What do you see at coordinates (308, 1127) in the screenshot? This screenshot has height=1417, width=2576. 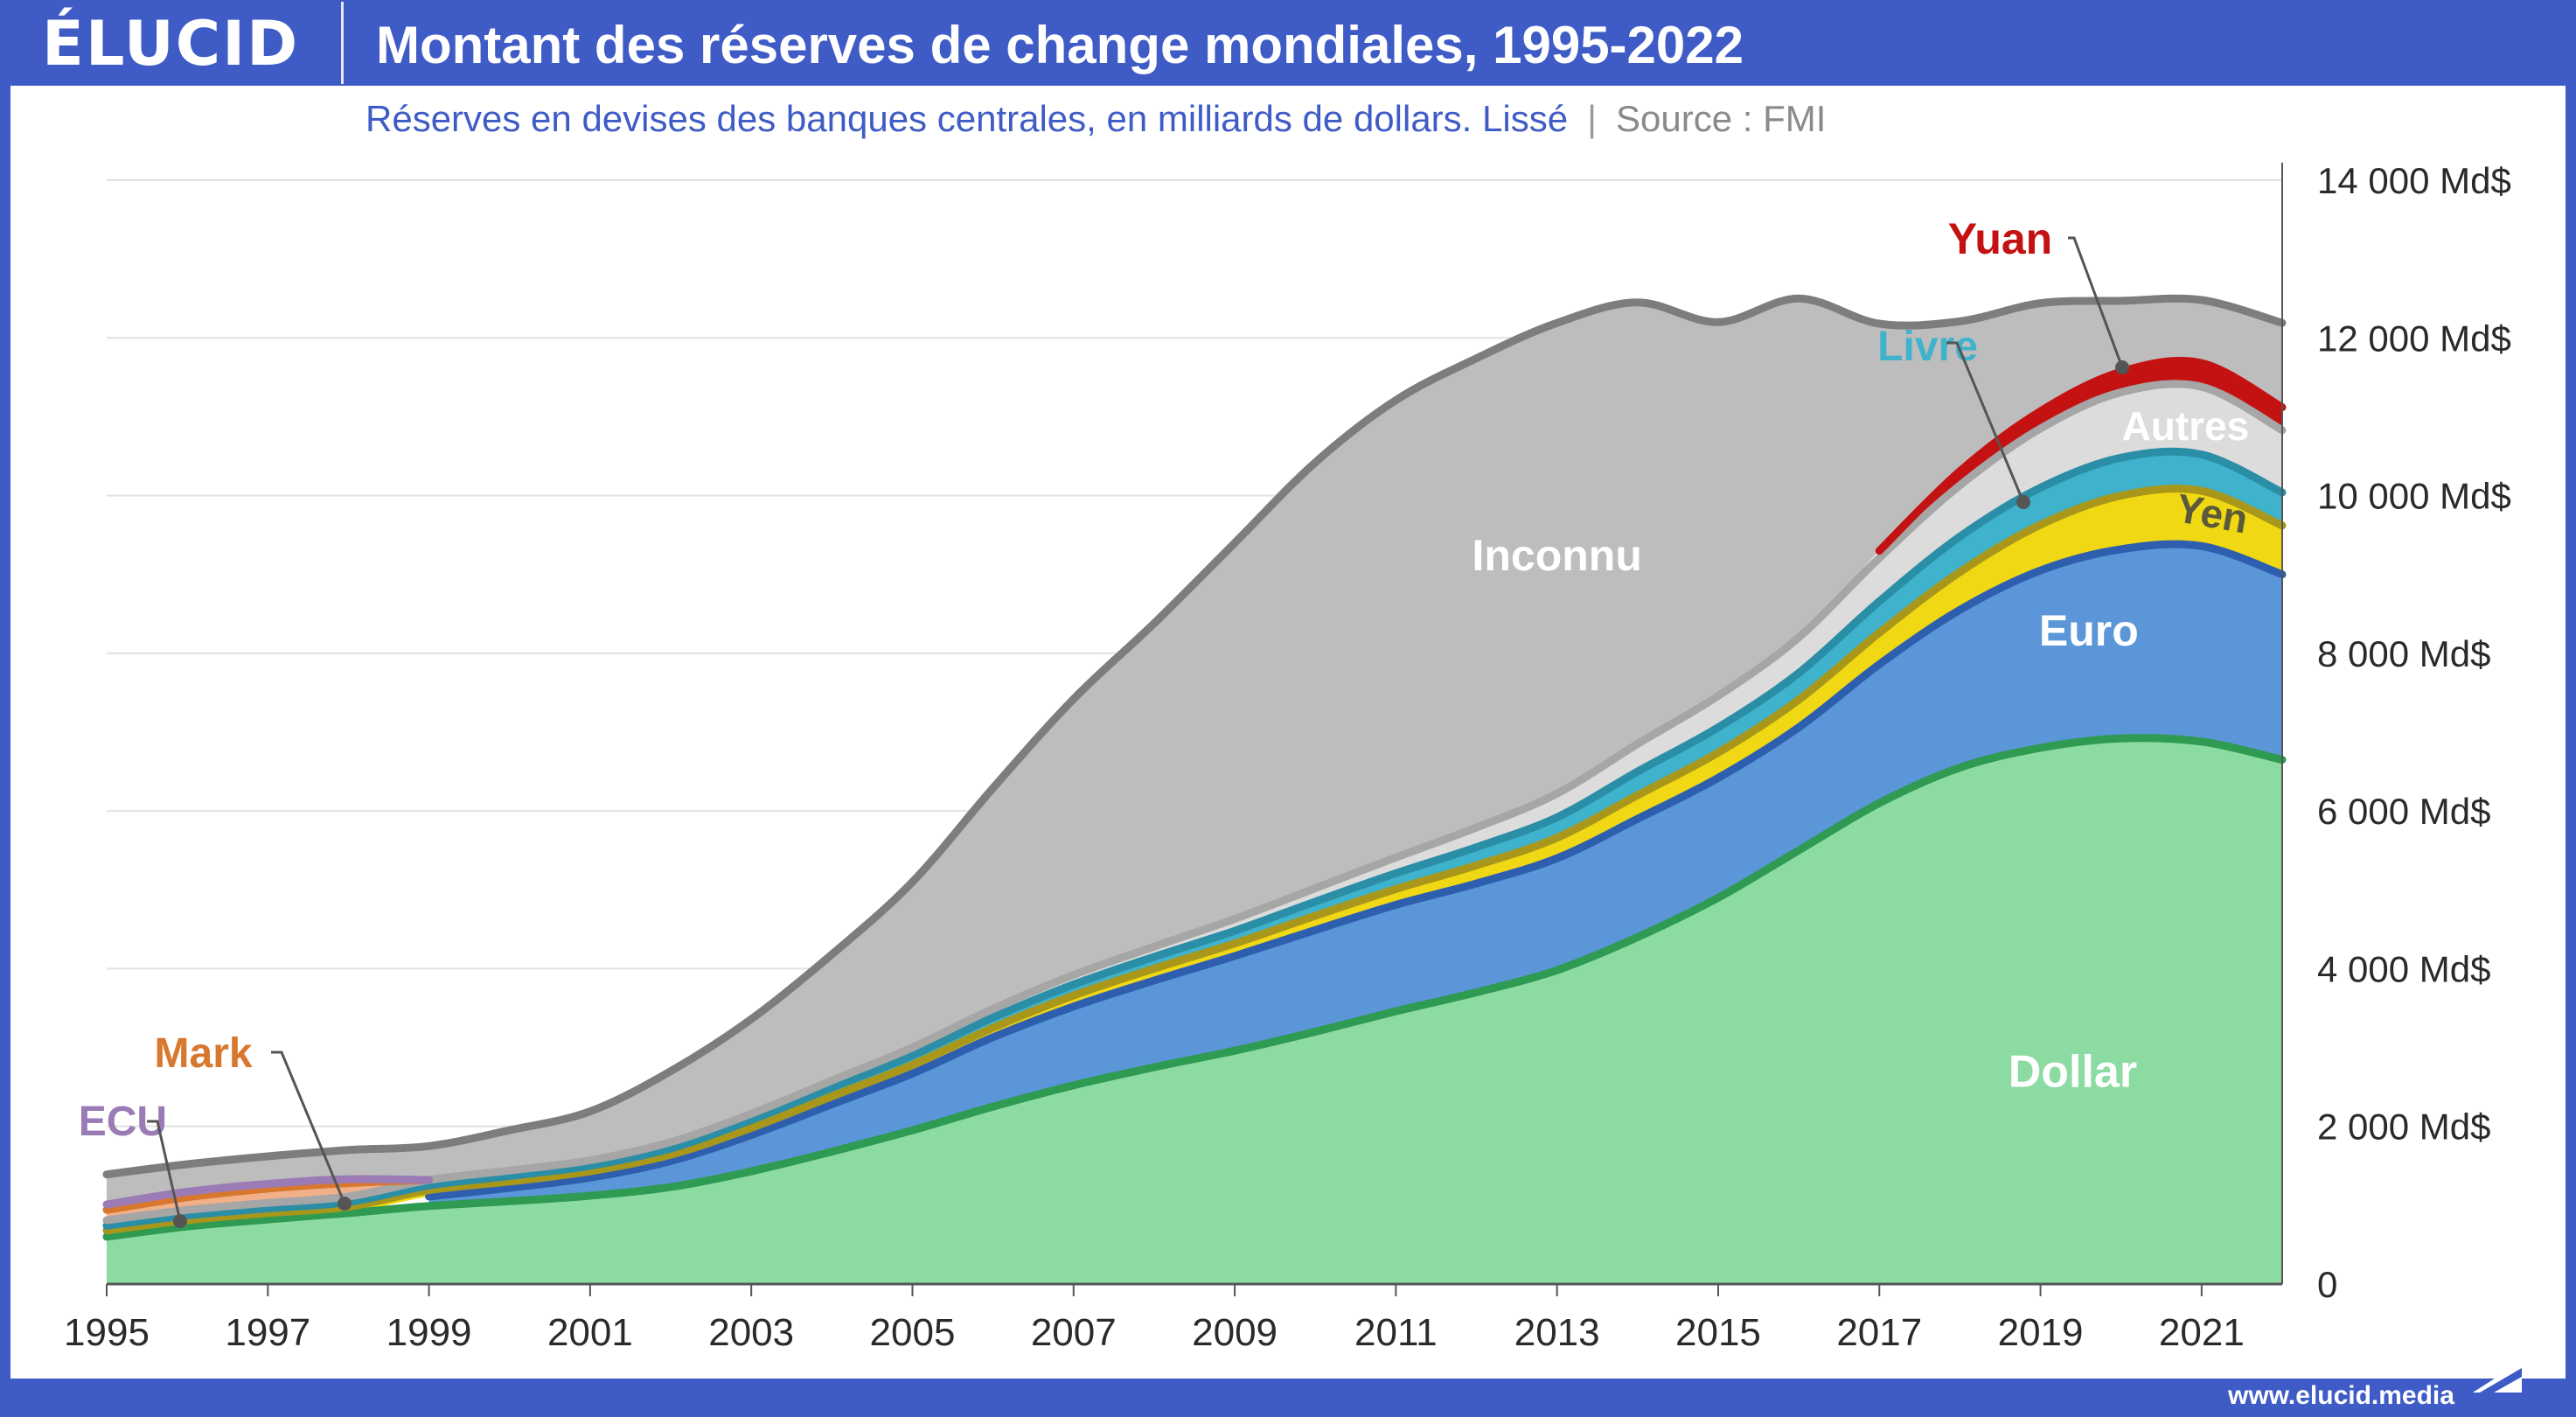 I see `leader-line-mark` at bounding box center [308, 1127].